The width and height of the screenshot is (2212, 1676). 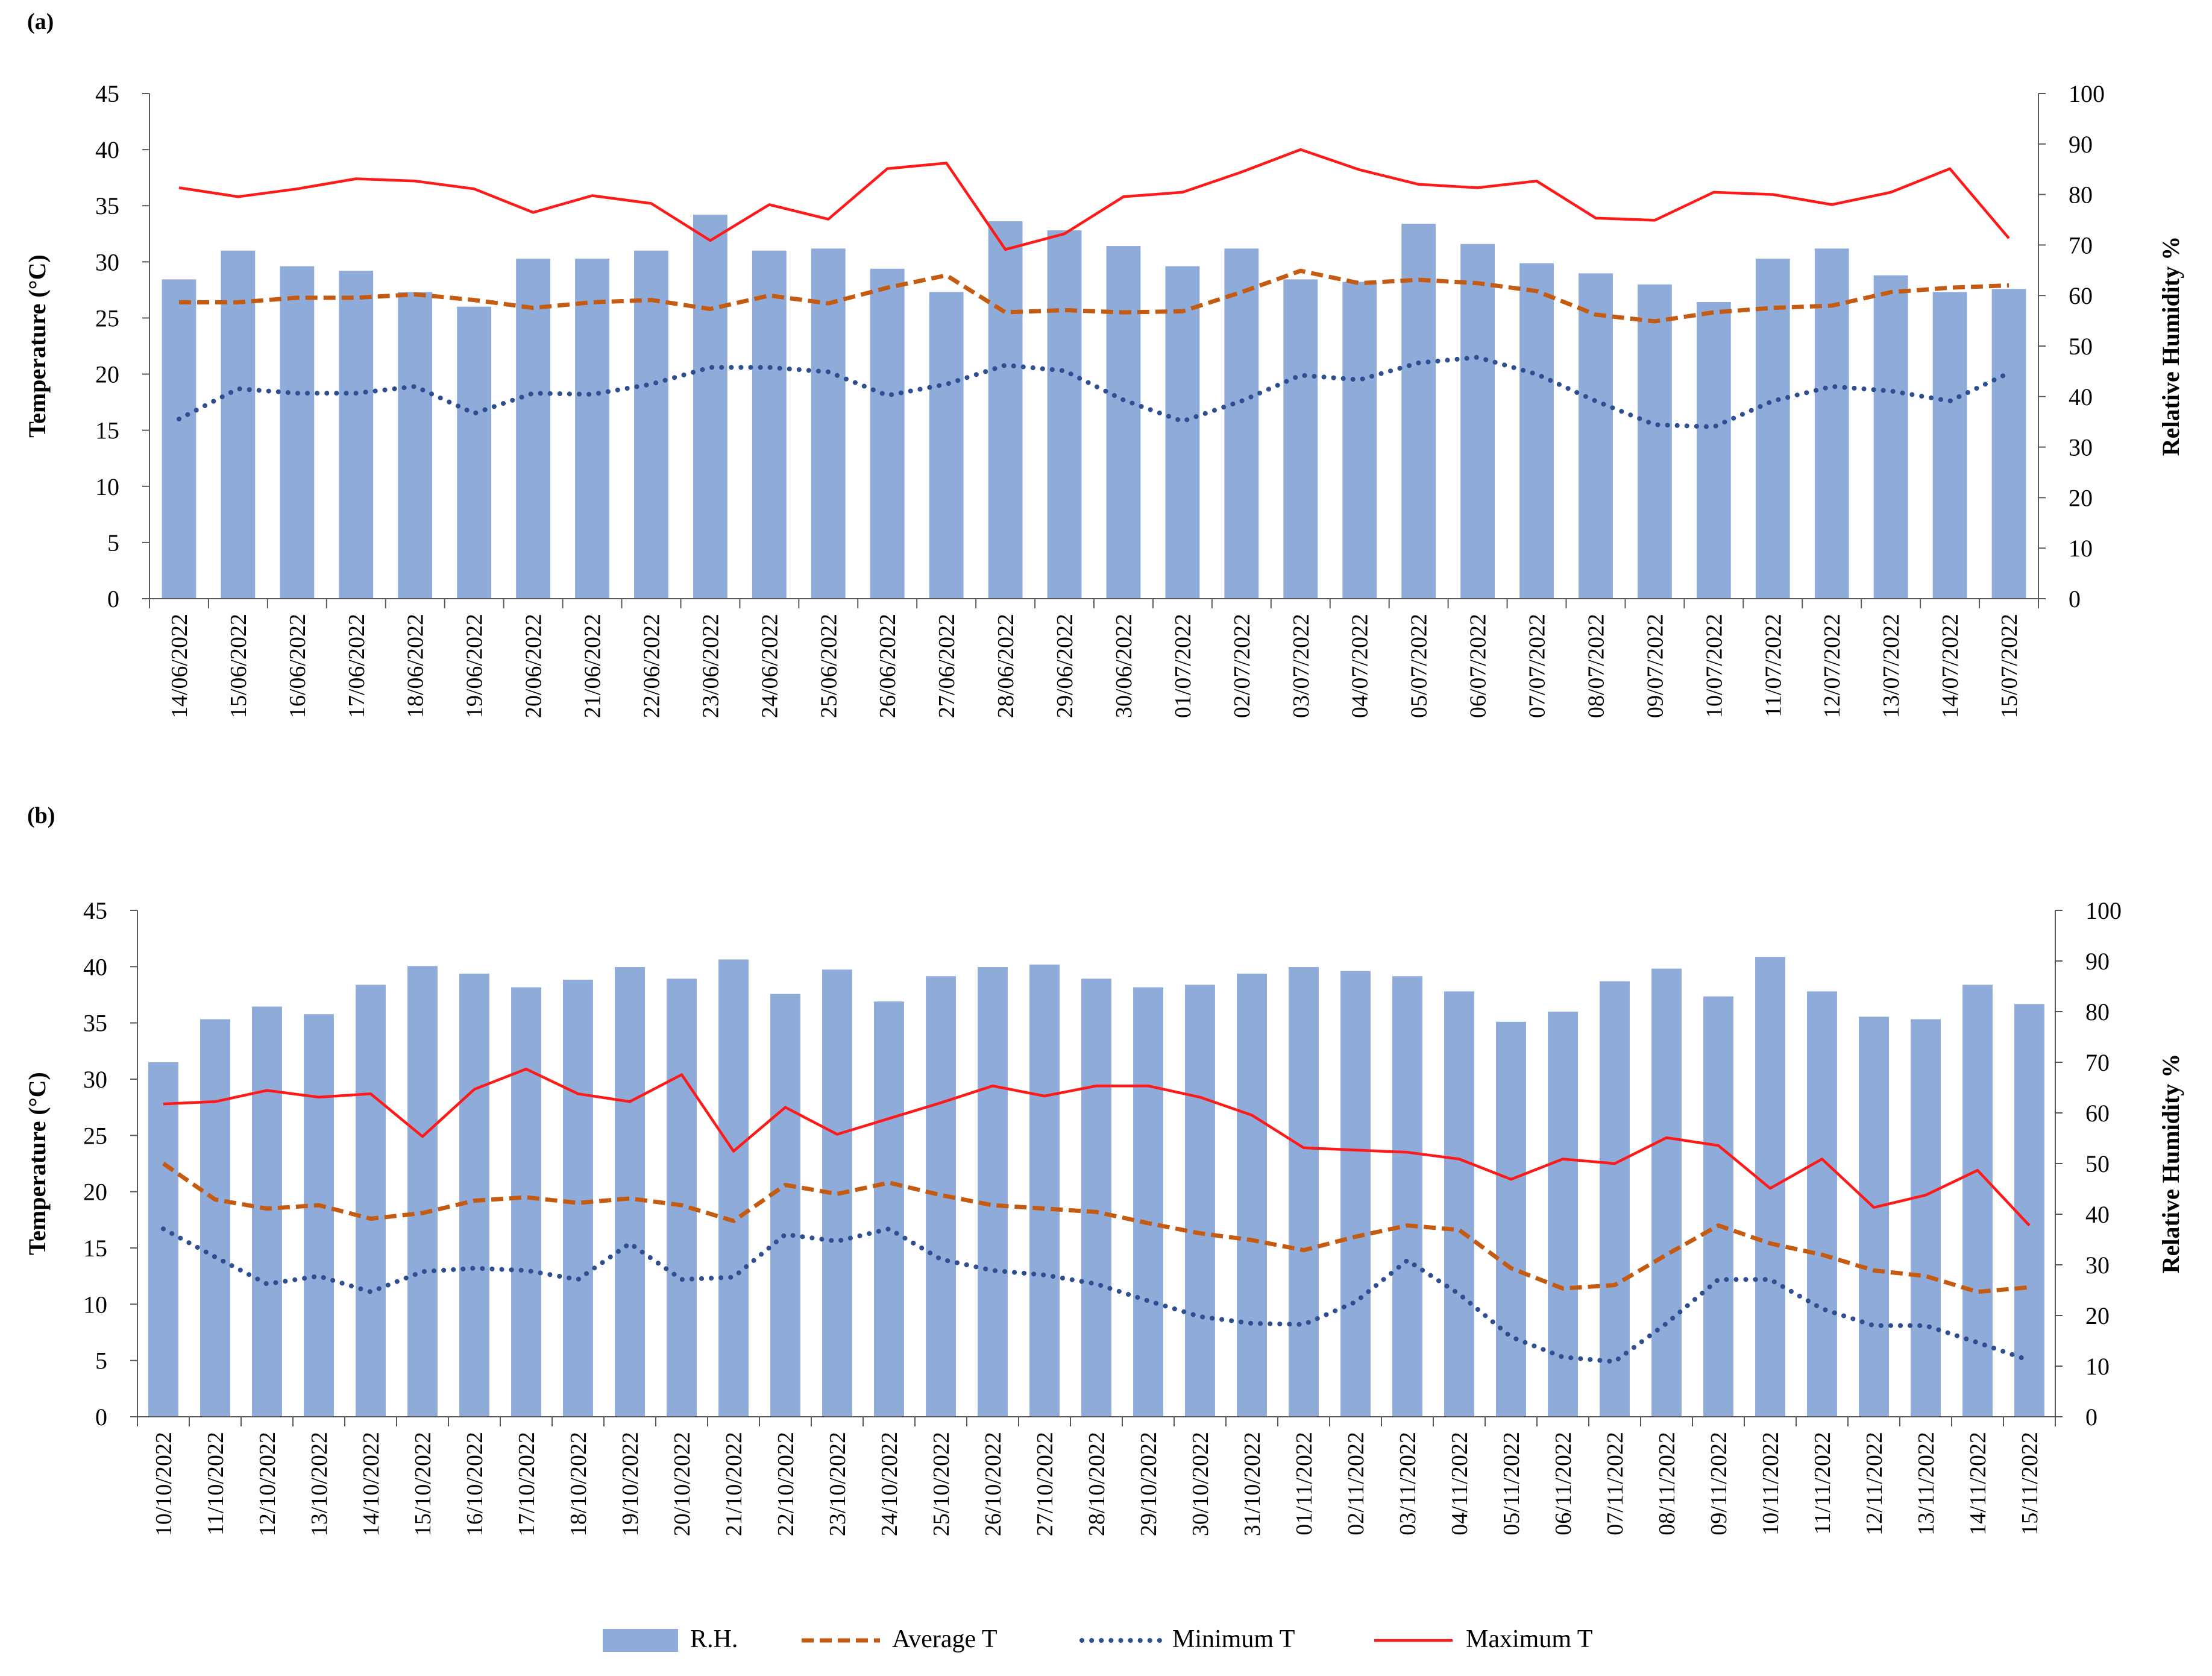 I want to click on x-tick-label: 15/07/2022, so click(x=2009, y=666).